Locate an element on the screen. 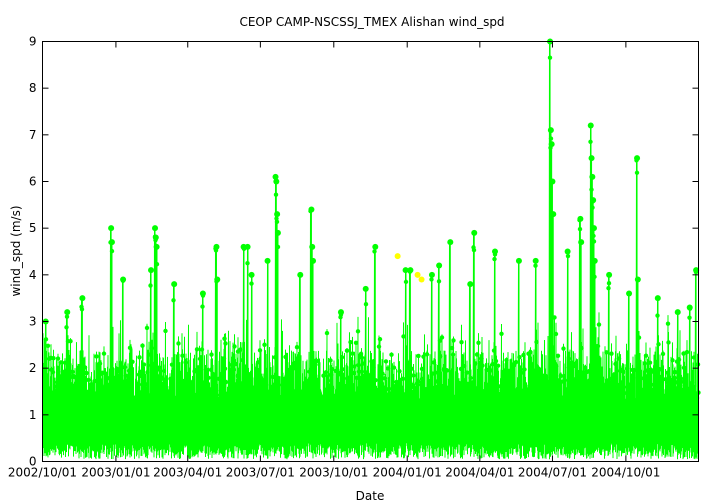 This screenshot has width=720, height=504. flagged-point is located at coordinates (397, 256).